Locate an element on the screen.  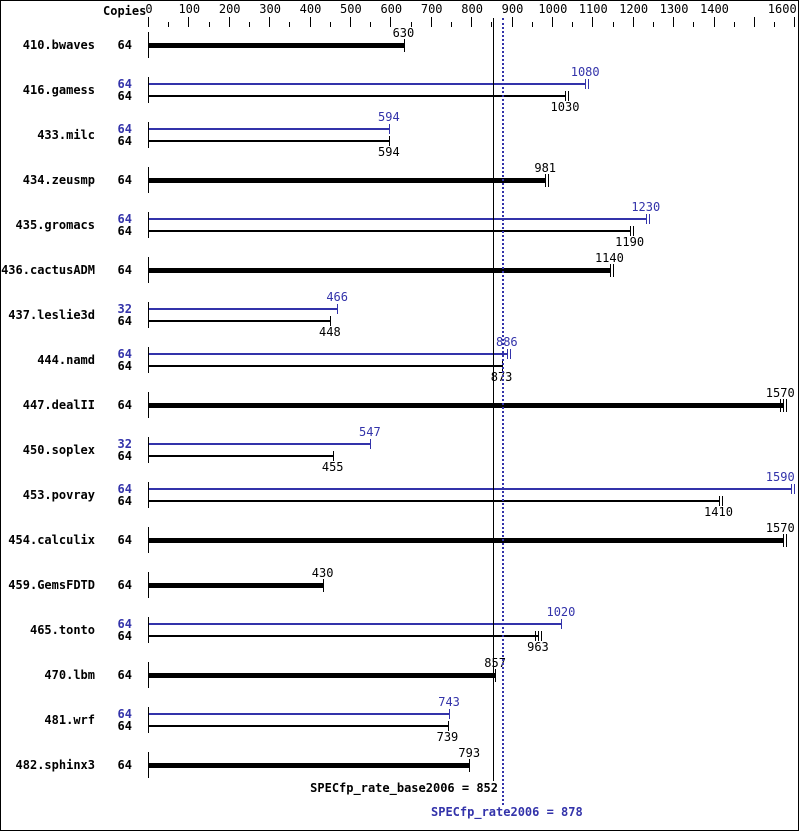
axis-tick-label: 1200 is located at coordinates (634, 9).